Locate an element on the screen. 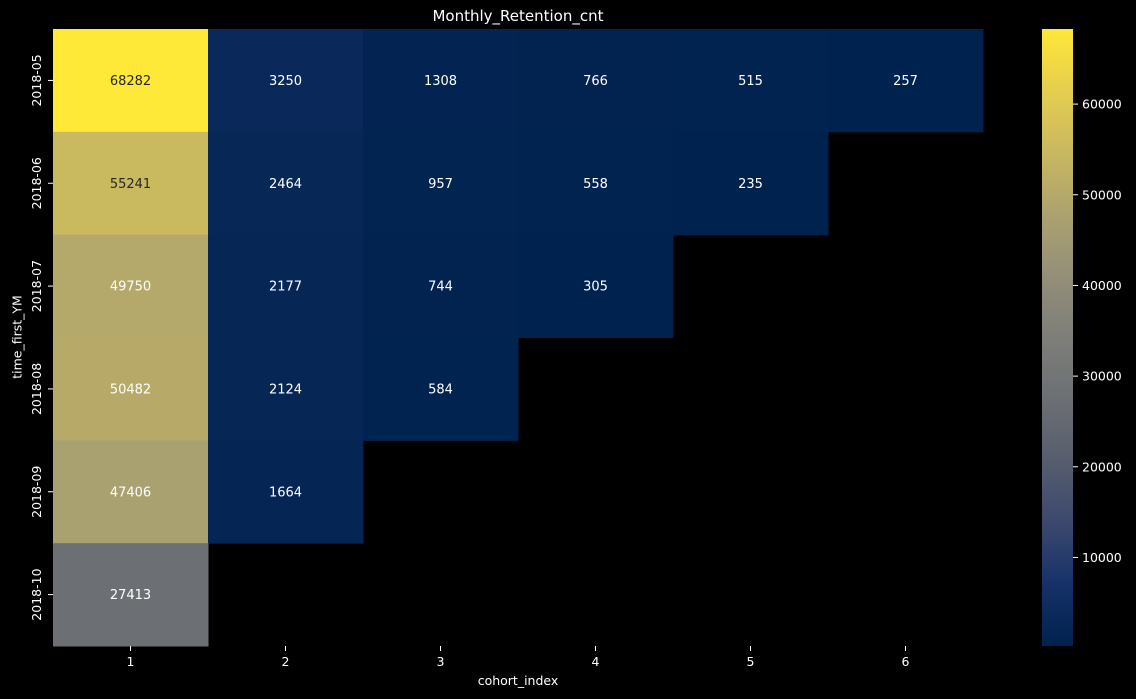 The width and height of the screenshot is (1136, 699). colorbar-tick-label: 20000 is located at coordinates (1102, 466).